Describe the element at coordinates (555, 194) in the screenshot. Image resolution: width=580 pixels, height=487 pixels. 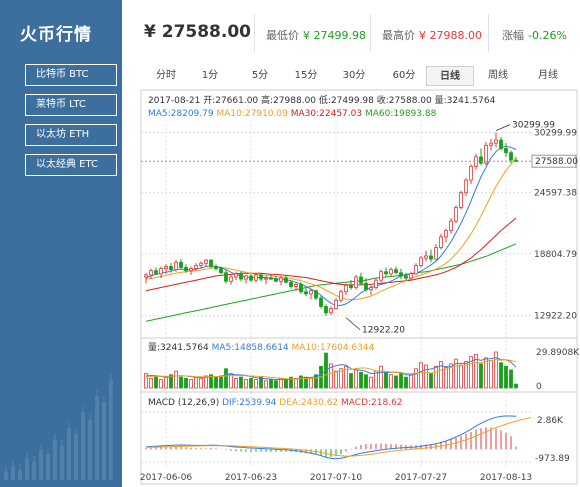
I see `price-tick: 24597.38` at that location.